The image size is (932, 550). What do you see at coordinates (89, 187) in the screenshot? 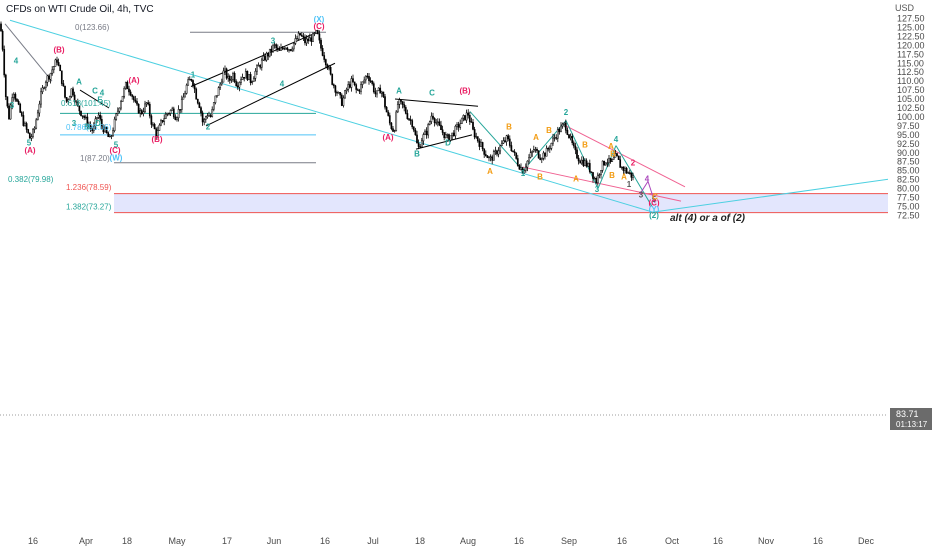
I see `fib-label: 1.236(78.59)` at bounding box center [89, 187].